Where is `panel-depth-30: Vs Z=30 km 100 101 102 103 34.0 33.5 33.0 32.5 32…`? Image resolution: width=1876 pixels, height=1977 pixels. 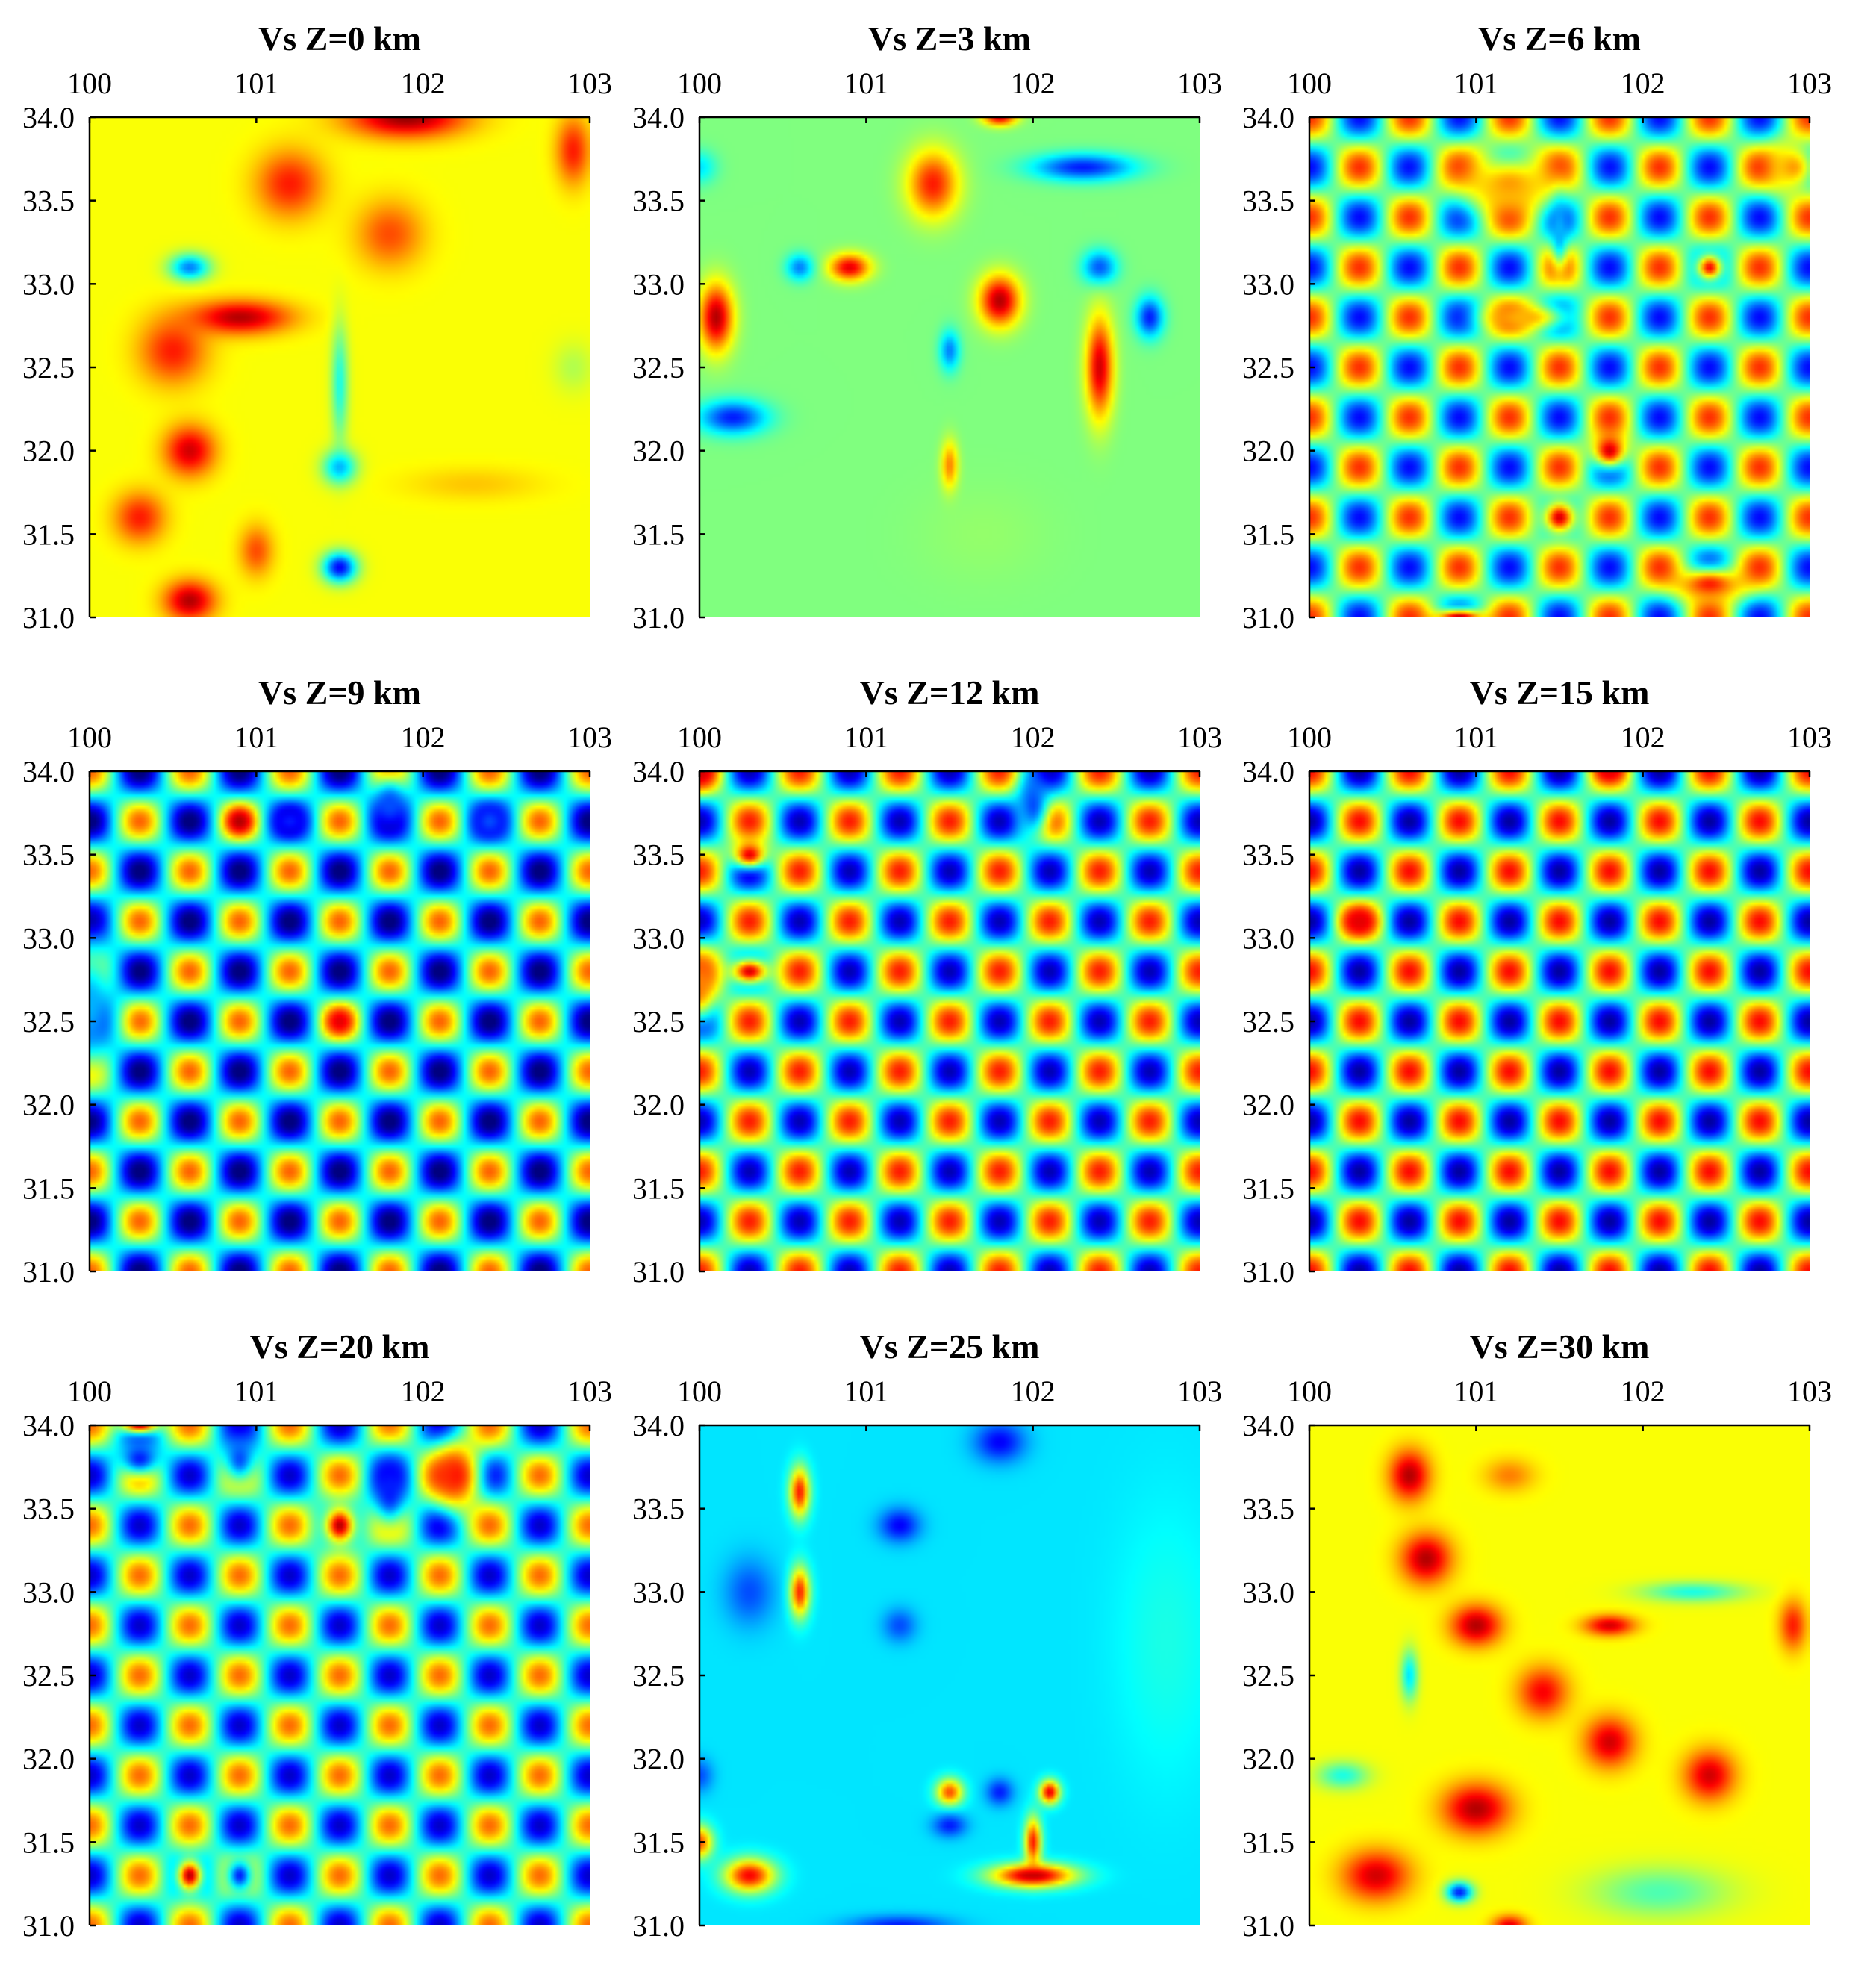 panel-depth-30: Vs Z=30 km 100 101 102 103 34.0 33.5 33.0 32.5 32… is located at coordinates (1537, 1635).